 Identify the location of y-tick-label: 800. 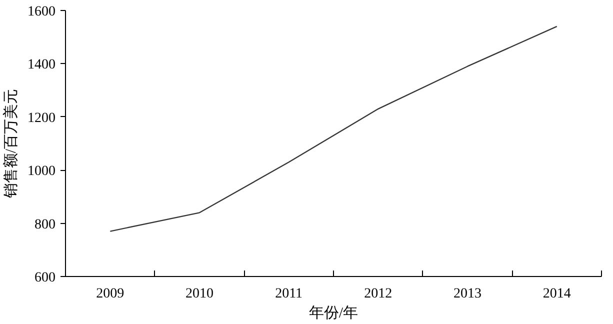
(45, 224).